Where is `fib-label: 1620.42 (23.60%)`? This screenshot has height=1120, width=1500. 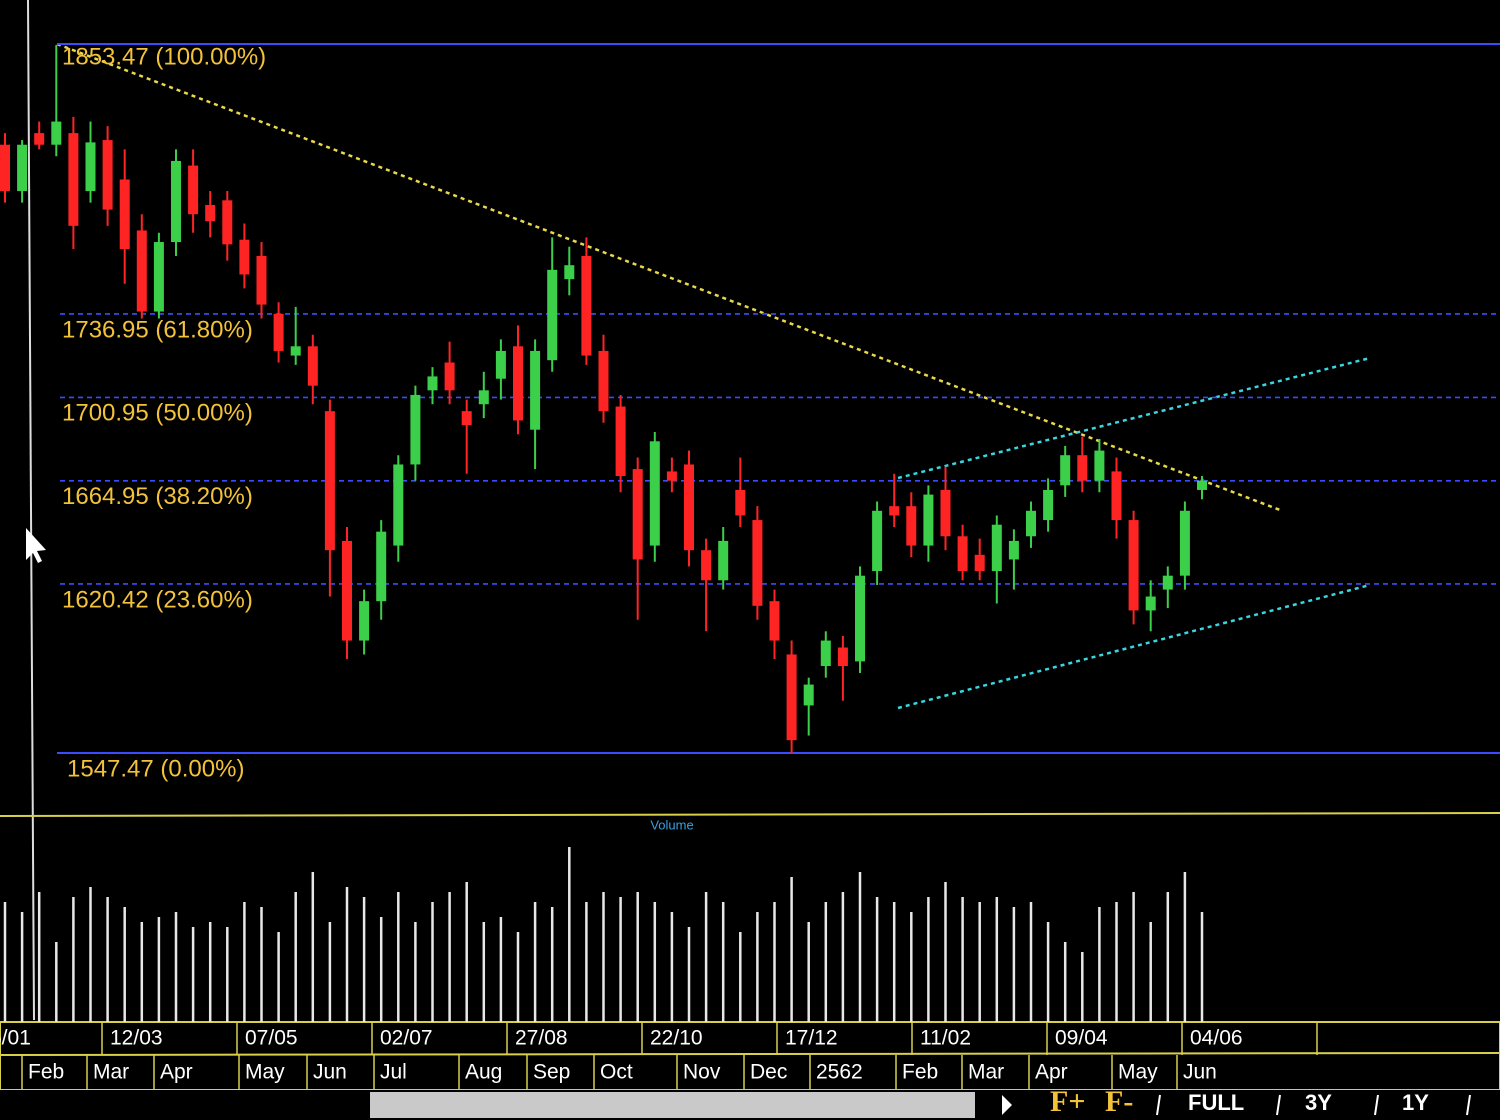 fib-label: 1620.42 (23.60%) is located at coordinates (157, 599).